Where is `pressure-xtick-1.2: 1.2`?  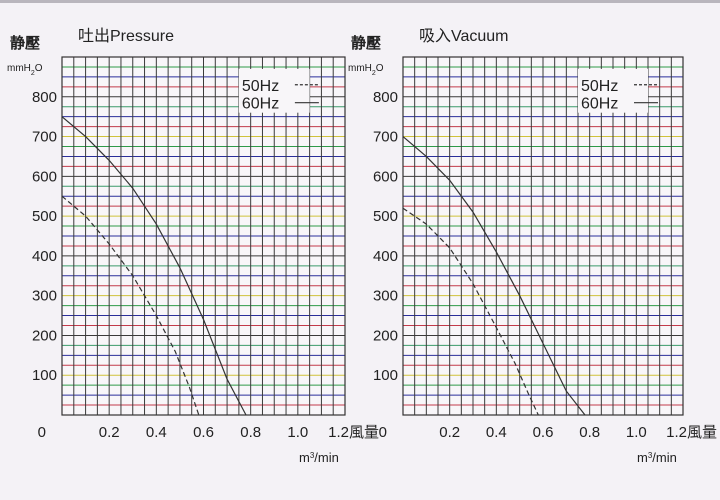 pressure-xtick-1.2: 1.2 is located at coordinates (338, 432).